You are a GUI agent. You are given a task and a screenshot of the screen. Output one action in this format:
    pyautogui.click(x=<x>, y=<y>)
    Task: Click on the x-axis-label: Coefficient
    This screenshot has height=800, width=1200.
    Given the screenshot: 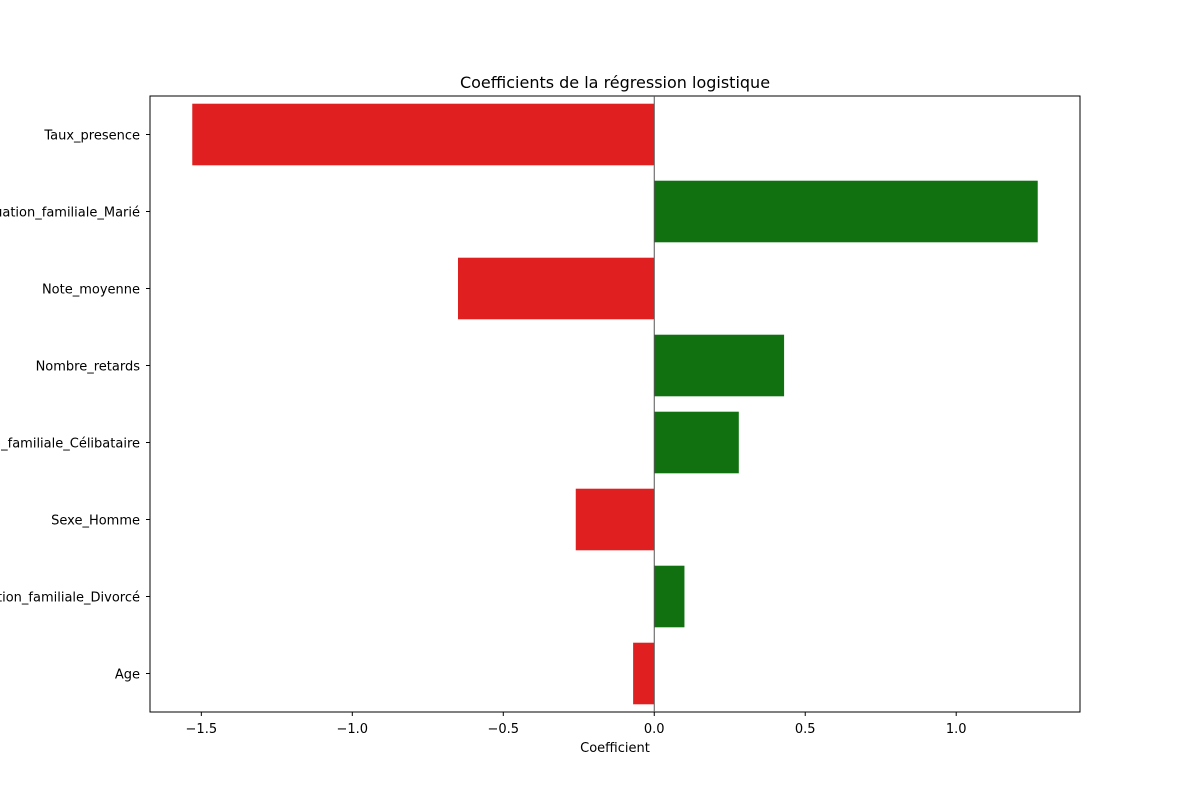 What is the action you would take?
    pyautogui.click(x=615, y=748)
    